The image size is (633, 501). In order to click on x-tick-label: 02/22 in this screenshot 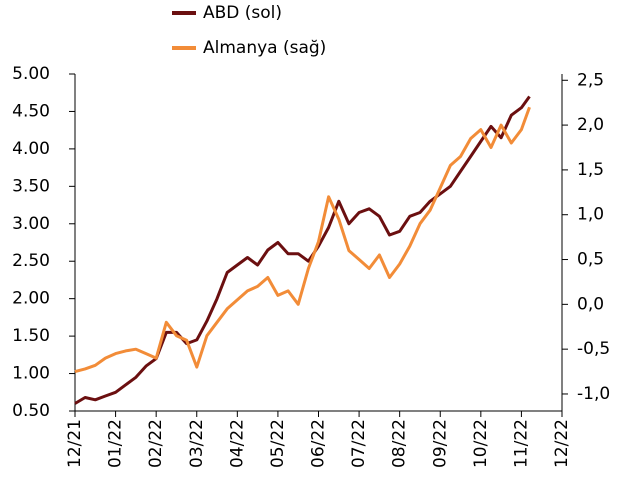, I will do `click(156, 443)`.